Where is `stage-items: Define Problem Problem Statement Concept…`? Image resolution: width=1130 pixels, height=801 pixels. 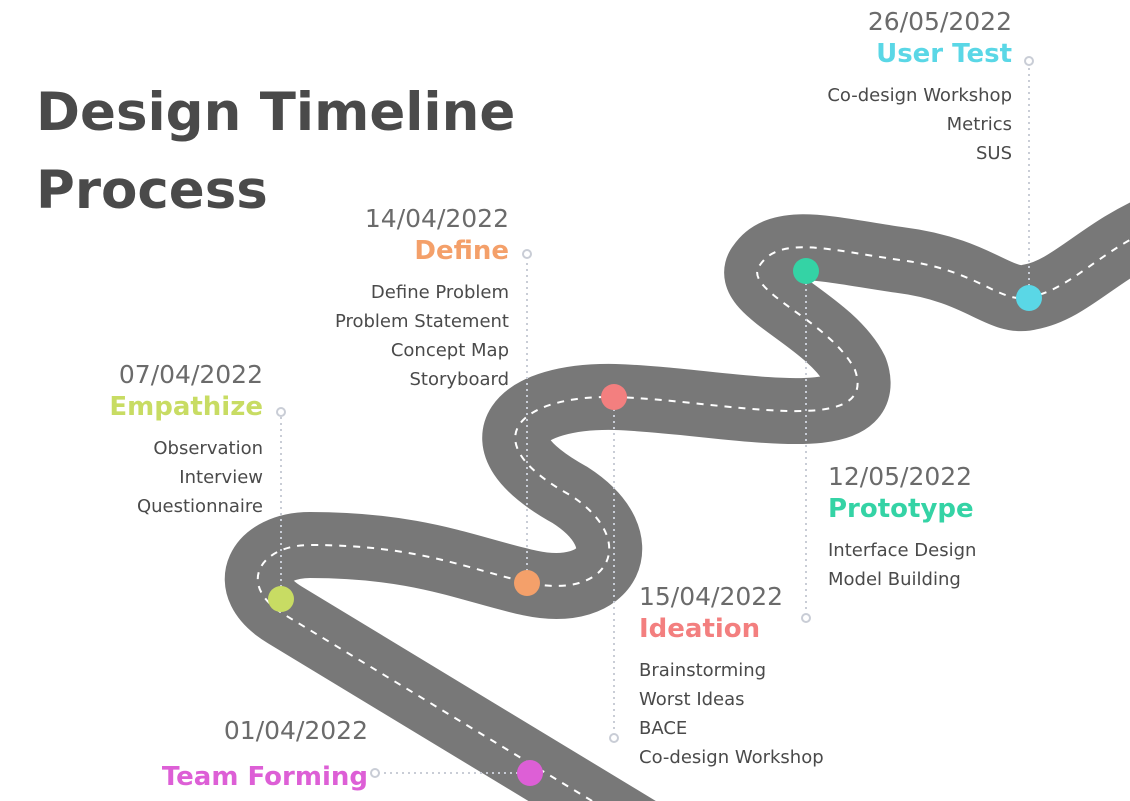
stage-items: Define Problem Problem Statement Concept… is located at coordinates (422, 336).